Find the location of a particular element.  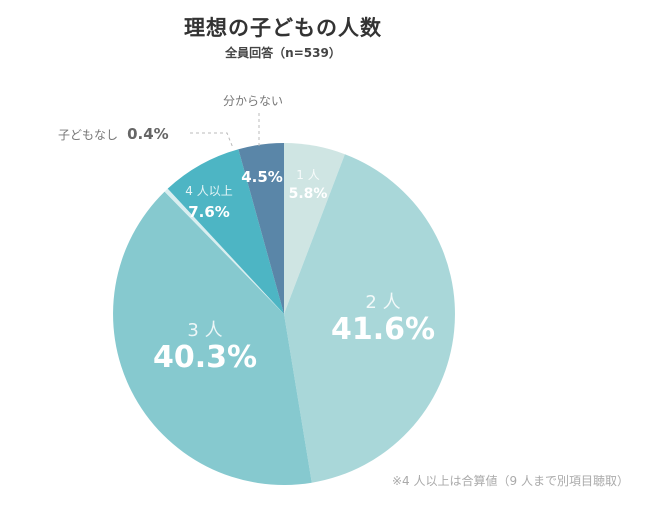

slice-unknown is located at coordinates (261, 228).